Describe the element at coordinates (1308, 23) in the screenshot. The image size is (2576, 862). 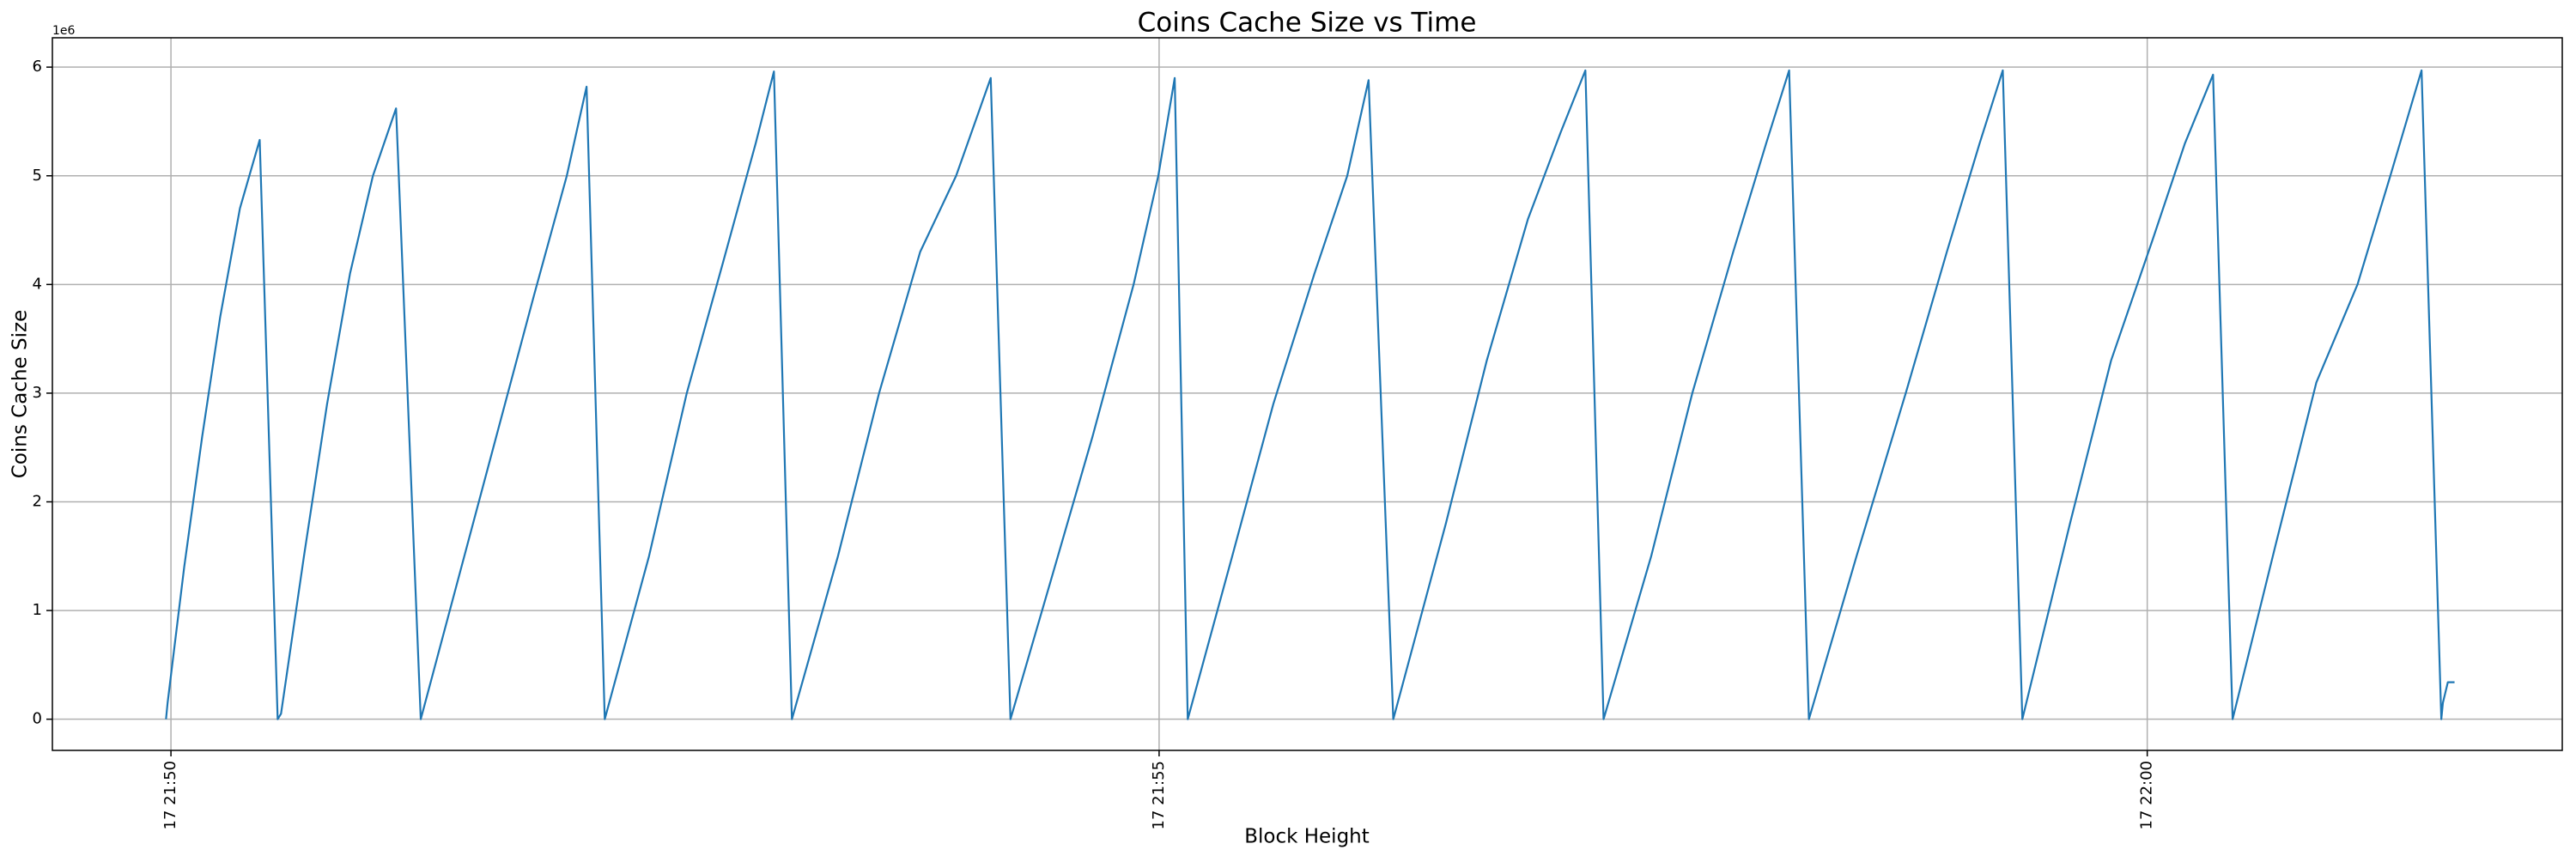
I see `chart-title: Coins Cache Size vs Time` at that location.